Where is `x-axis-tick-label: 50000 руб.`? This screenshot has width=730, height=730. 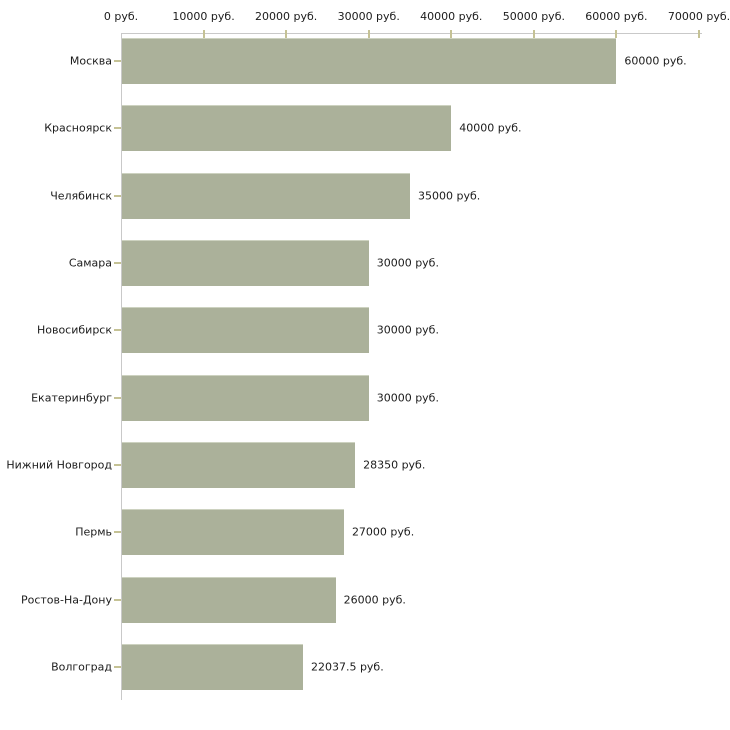
x-axis-tick-label: 50000 руб. is located at coordinates (533, 16).